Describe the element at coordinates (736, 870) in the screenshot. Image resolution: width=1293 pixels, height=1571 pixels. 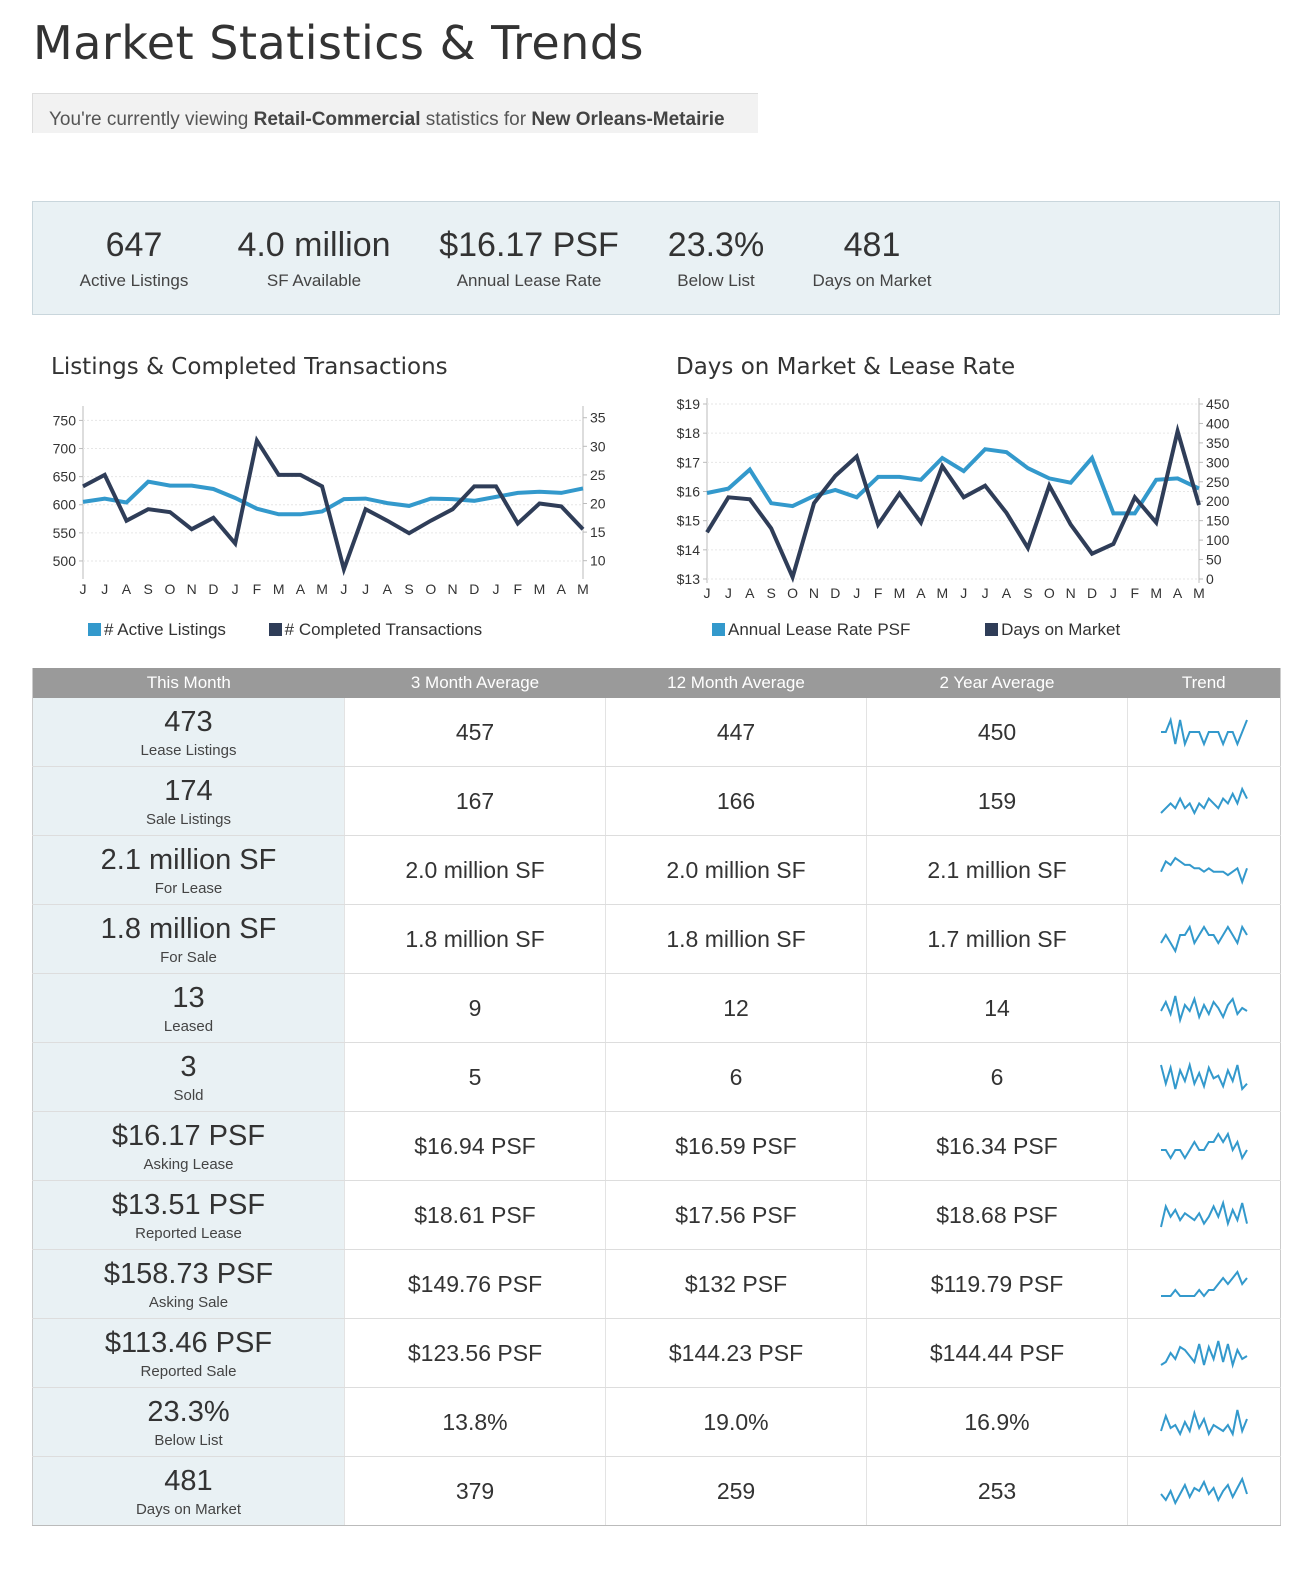
I see `12-month-average-cell: 2.0 million SF` at that location.